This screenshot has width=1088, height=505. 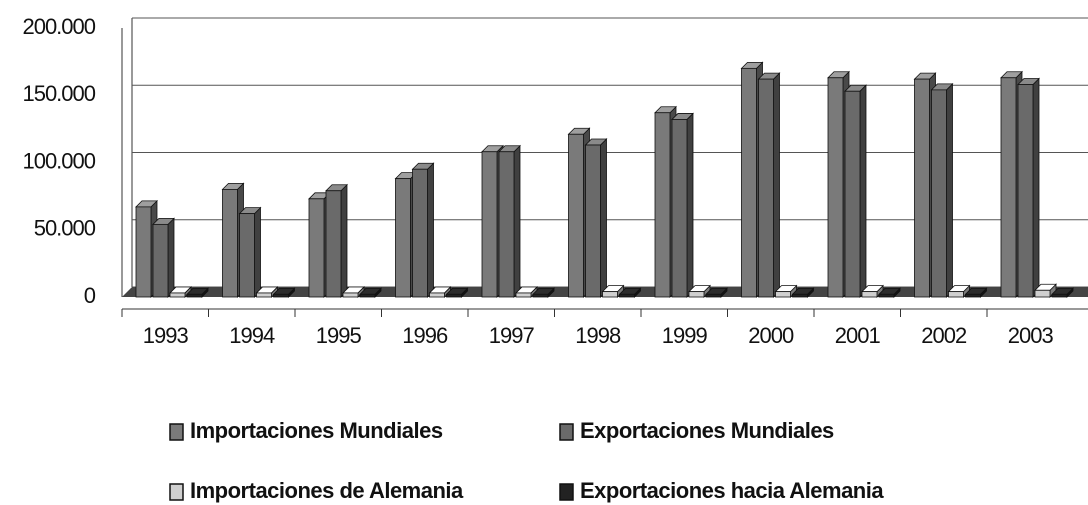 I want to click on x-tick-label: 1995, so click(x=339, y=335).